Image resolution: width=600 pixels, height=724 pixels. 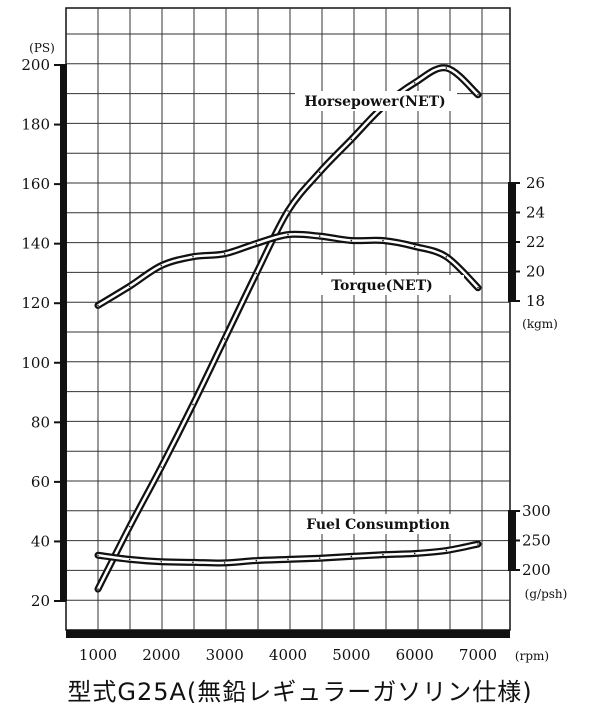 What do you see at coordinates (535, 242) in the screenshot?
I see `torque-axis-tick-label: 22` at bounding box center [535, 242].